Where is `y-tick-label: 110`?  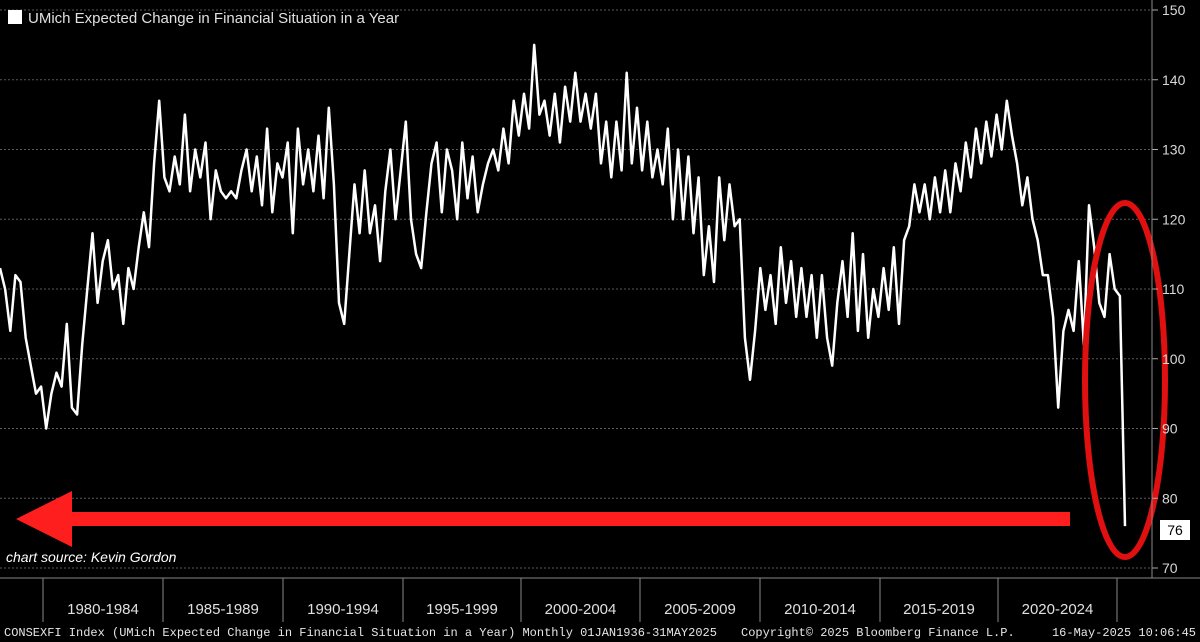 y-tick-label: 110 is located at coordinates (1173, 289).